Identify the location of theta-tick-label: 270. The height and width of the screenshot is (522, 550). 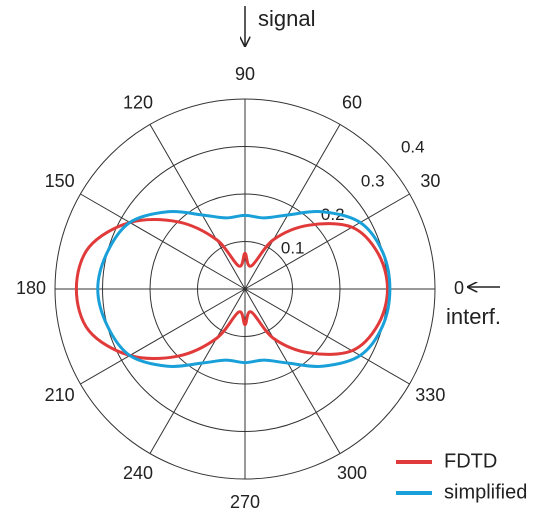
(245, 502).